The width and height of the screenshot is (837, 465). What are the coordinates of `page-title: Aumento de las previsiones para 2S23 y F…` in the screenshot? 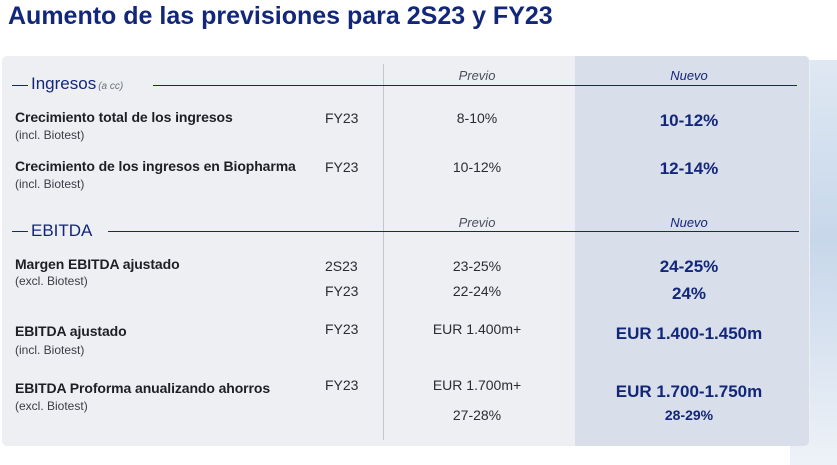 It's located at (280, 16).